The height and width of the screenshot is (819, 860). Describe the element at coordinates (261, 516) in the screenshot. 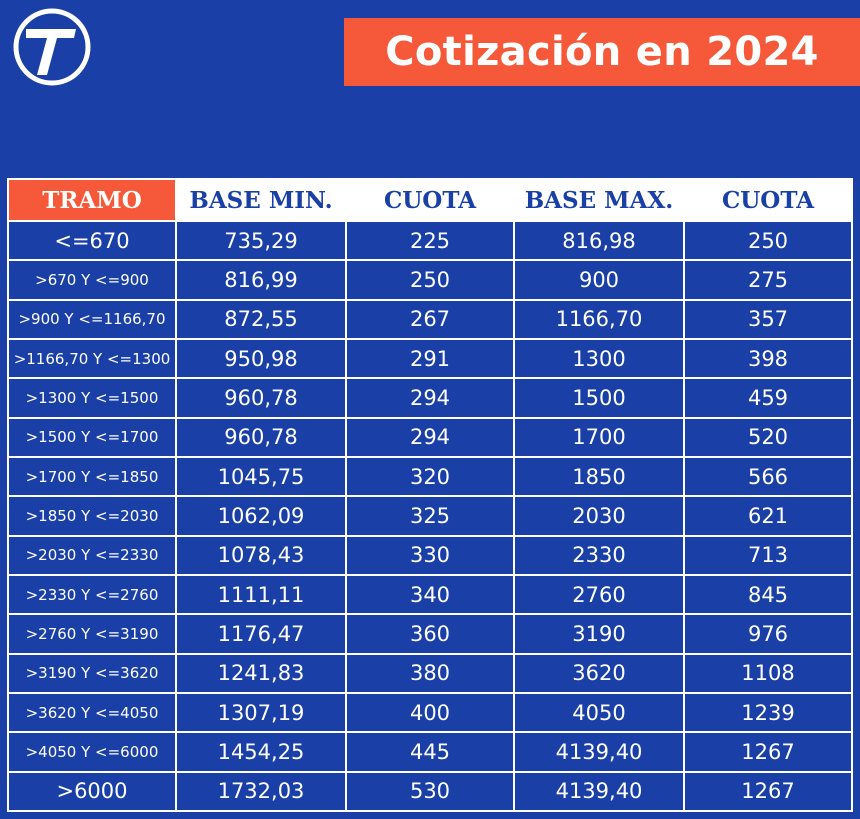

I see `cell-base-min: 1062,09` at that location.